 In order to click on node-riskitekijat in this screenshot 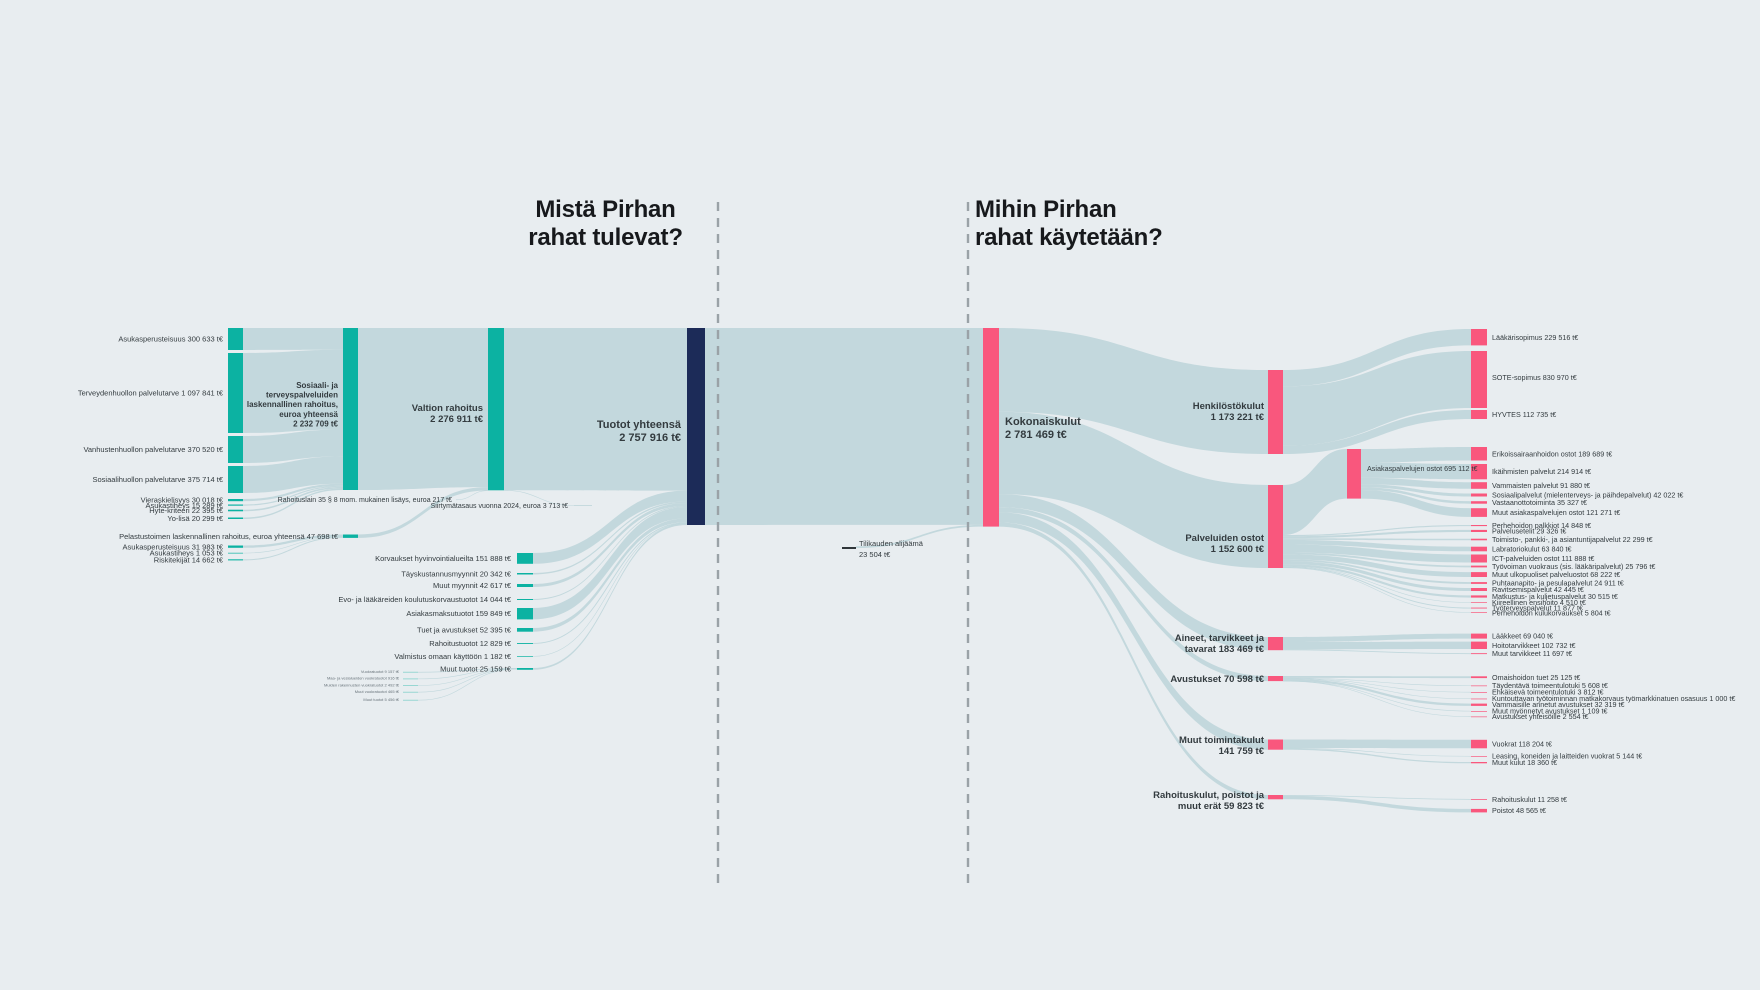, I will do `click(235, 560)`.